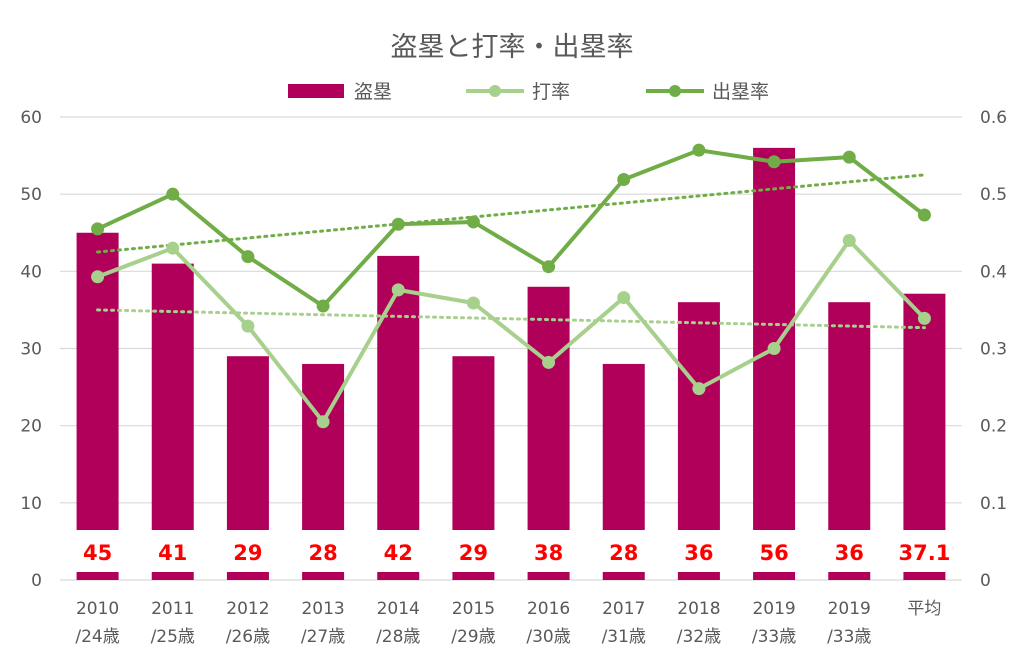 This screenshot has width=1024, height=670. Describe the element at coordinates (473, 637) in the screenshot. I see `x-tick-label-sub: /29歳` at that location.